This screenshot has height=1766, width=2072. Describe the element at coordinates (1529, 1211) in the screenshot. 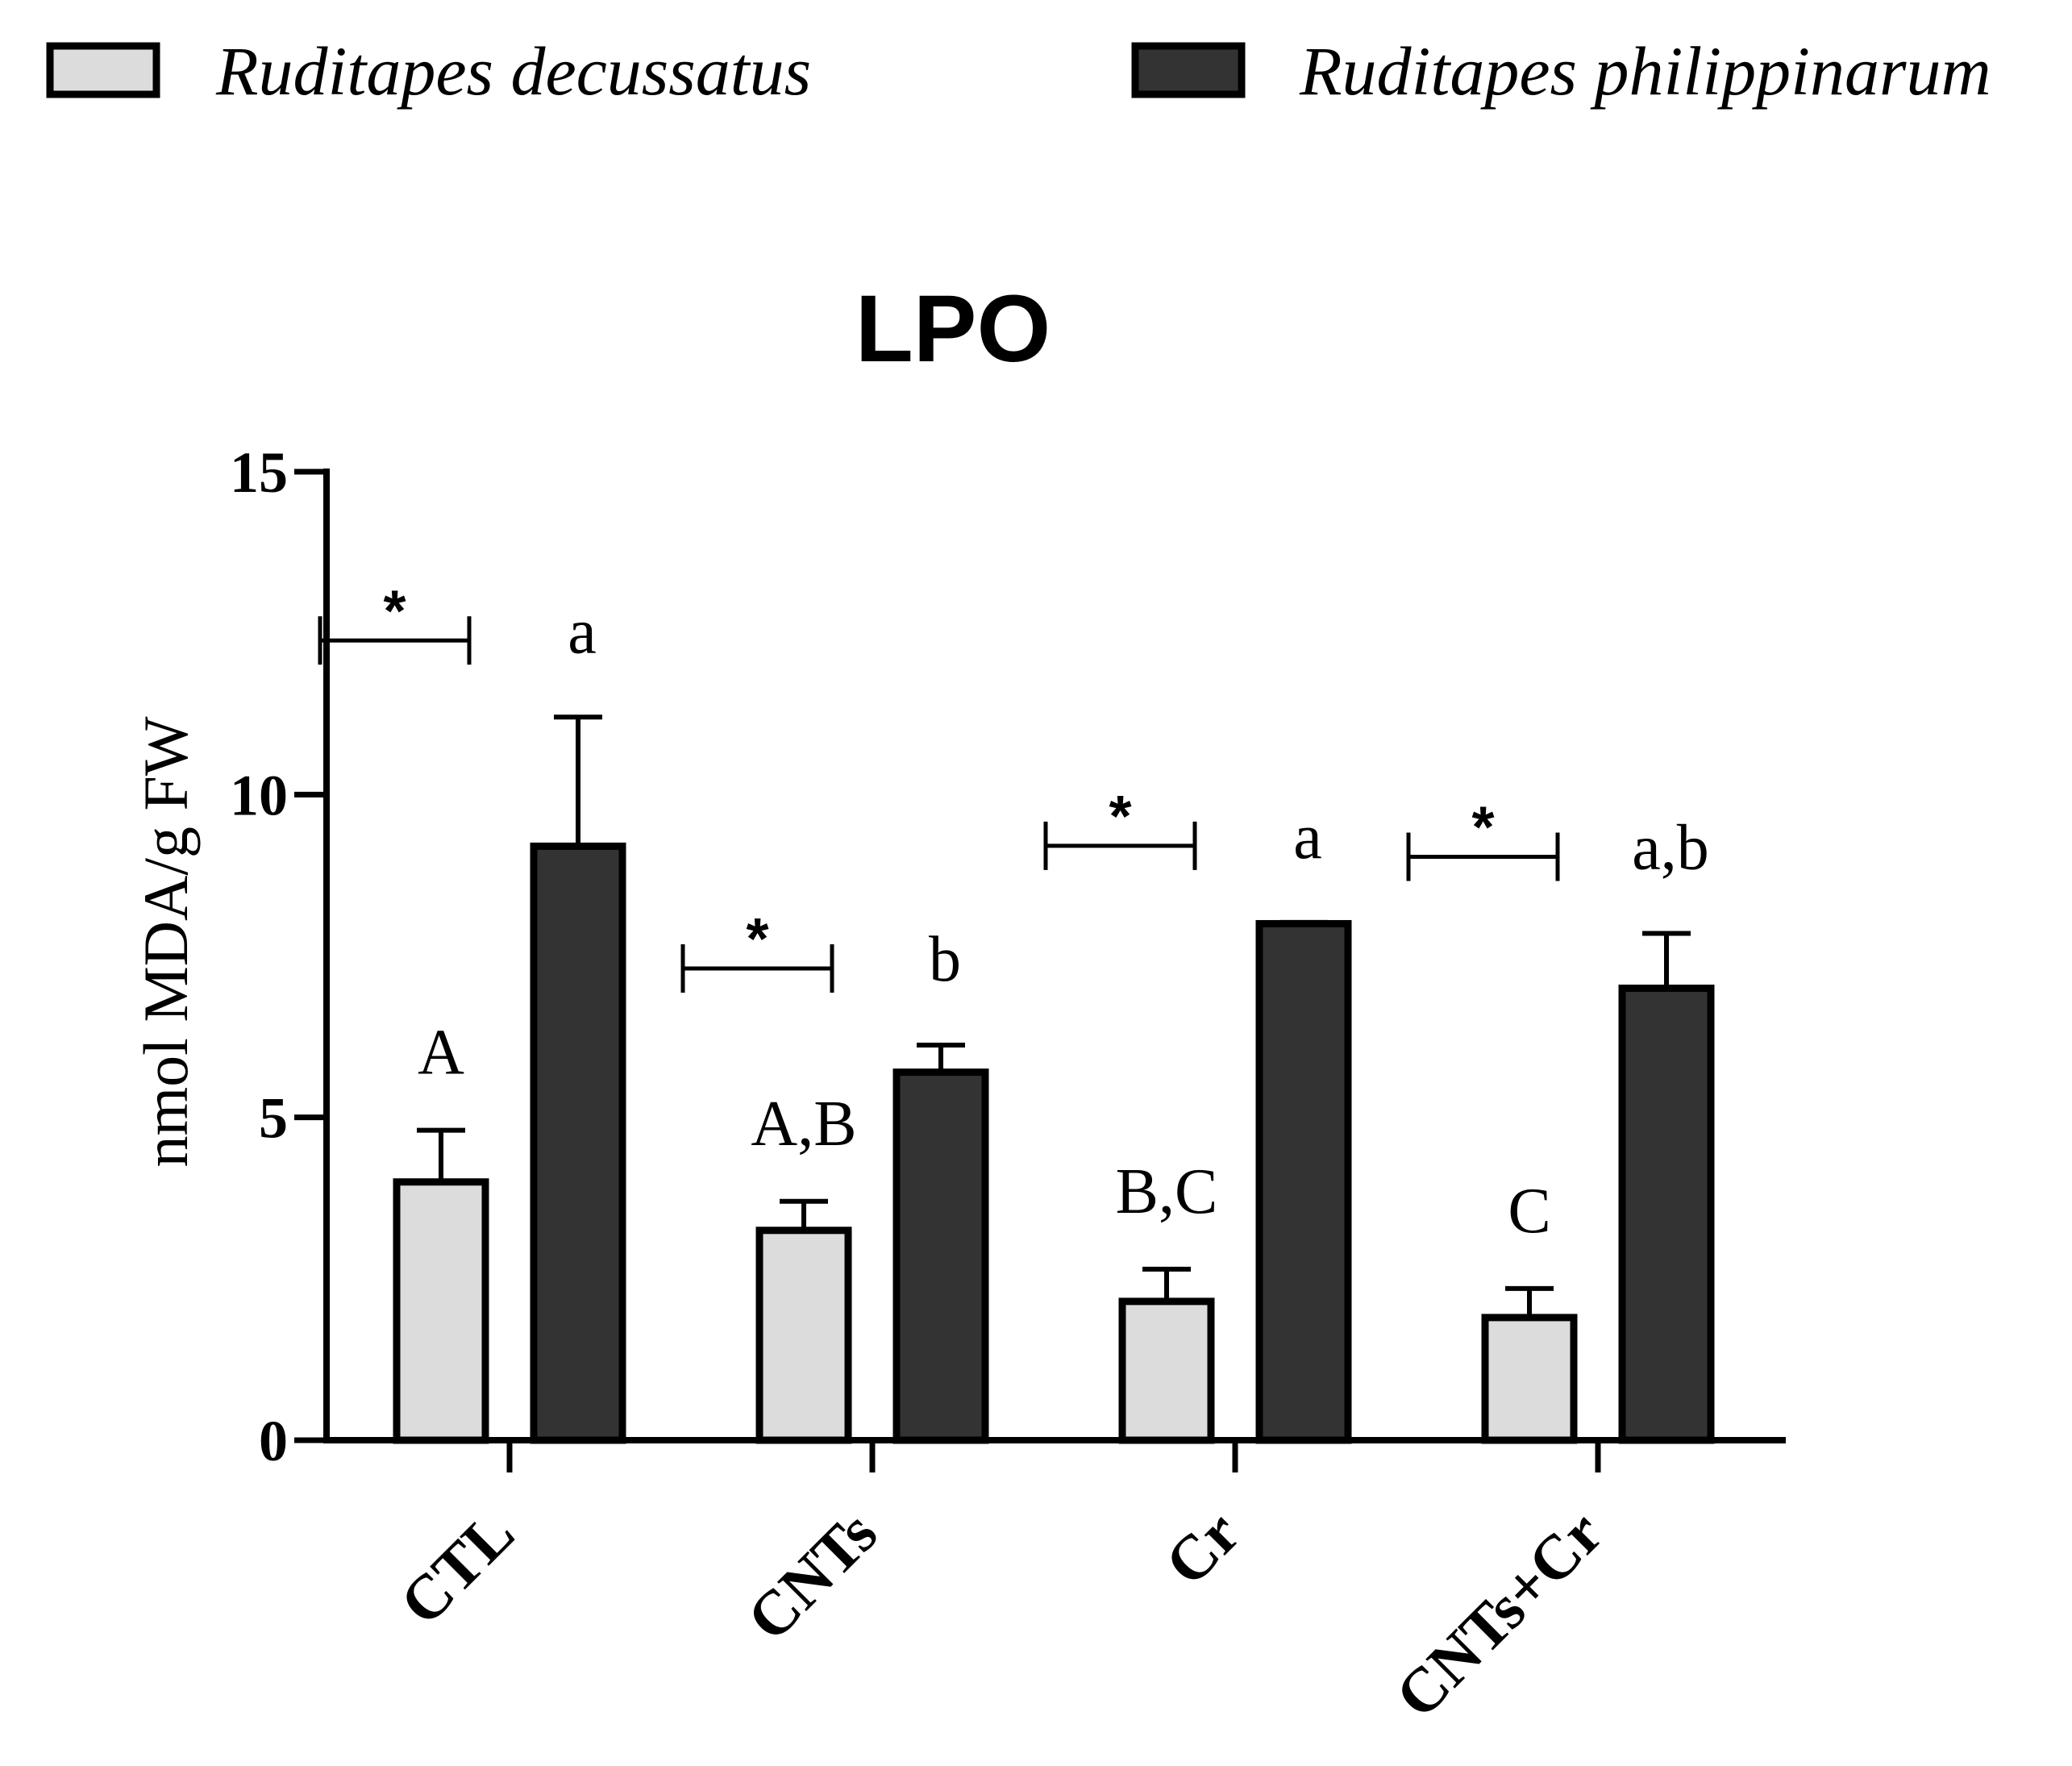

I see `letter-decussatus-CNTs+Cr: C` at that location.